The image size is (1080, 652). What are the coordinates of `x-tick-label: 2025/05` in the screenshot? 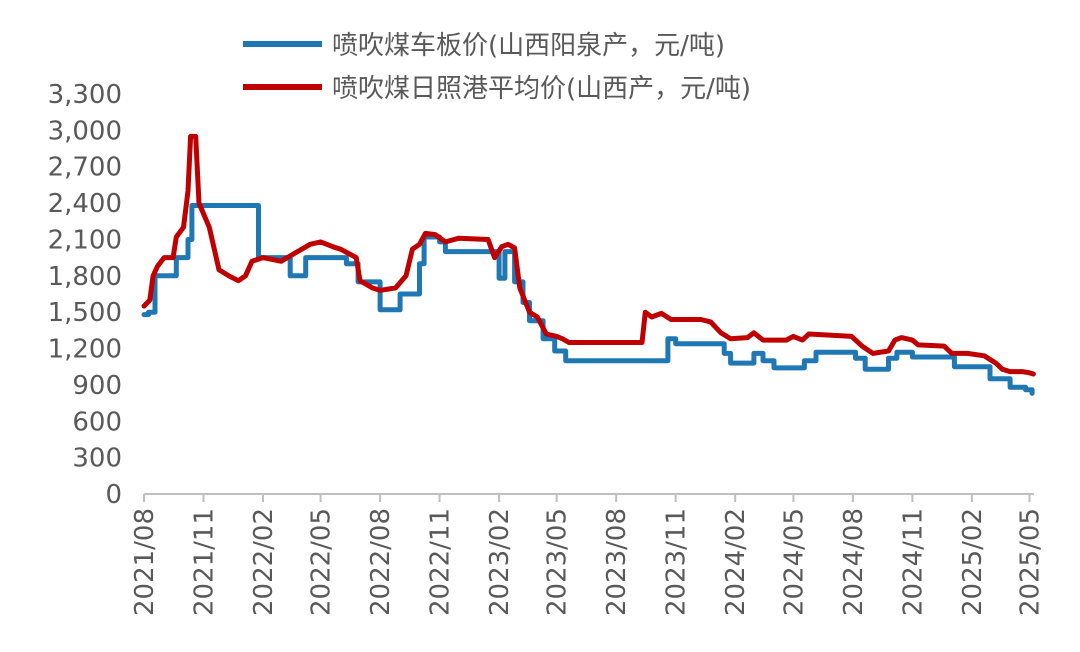 It's located at (1030, 562).